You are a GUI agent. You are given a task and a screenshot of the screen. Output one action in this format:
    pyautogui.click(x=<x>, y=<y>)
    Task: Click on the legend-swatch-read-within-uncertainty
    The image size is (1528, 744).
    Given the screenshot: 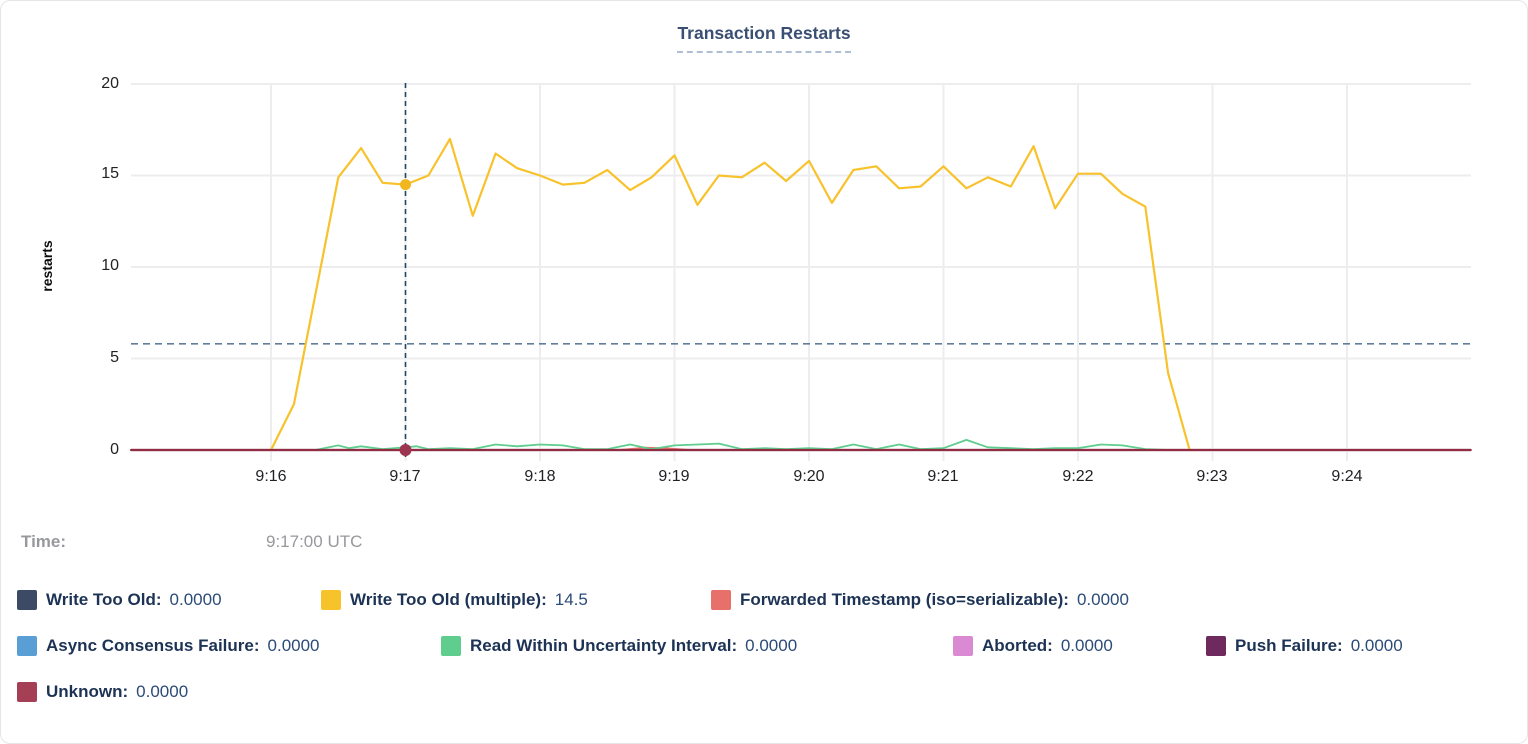 What is the action you would take?
    pyautogui.click(x=451, y=646)
    